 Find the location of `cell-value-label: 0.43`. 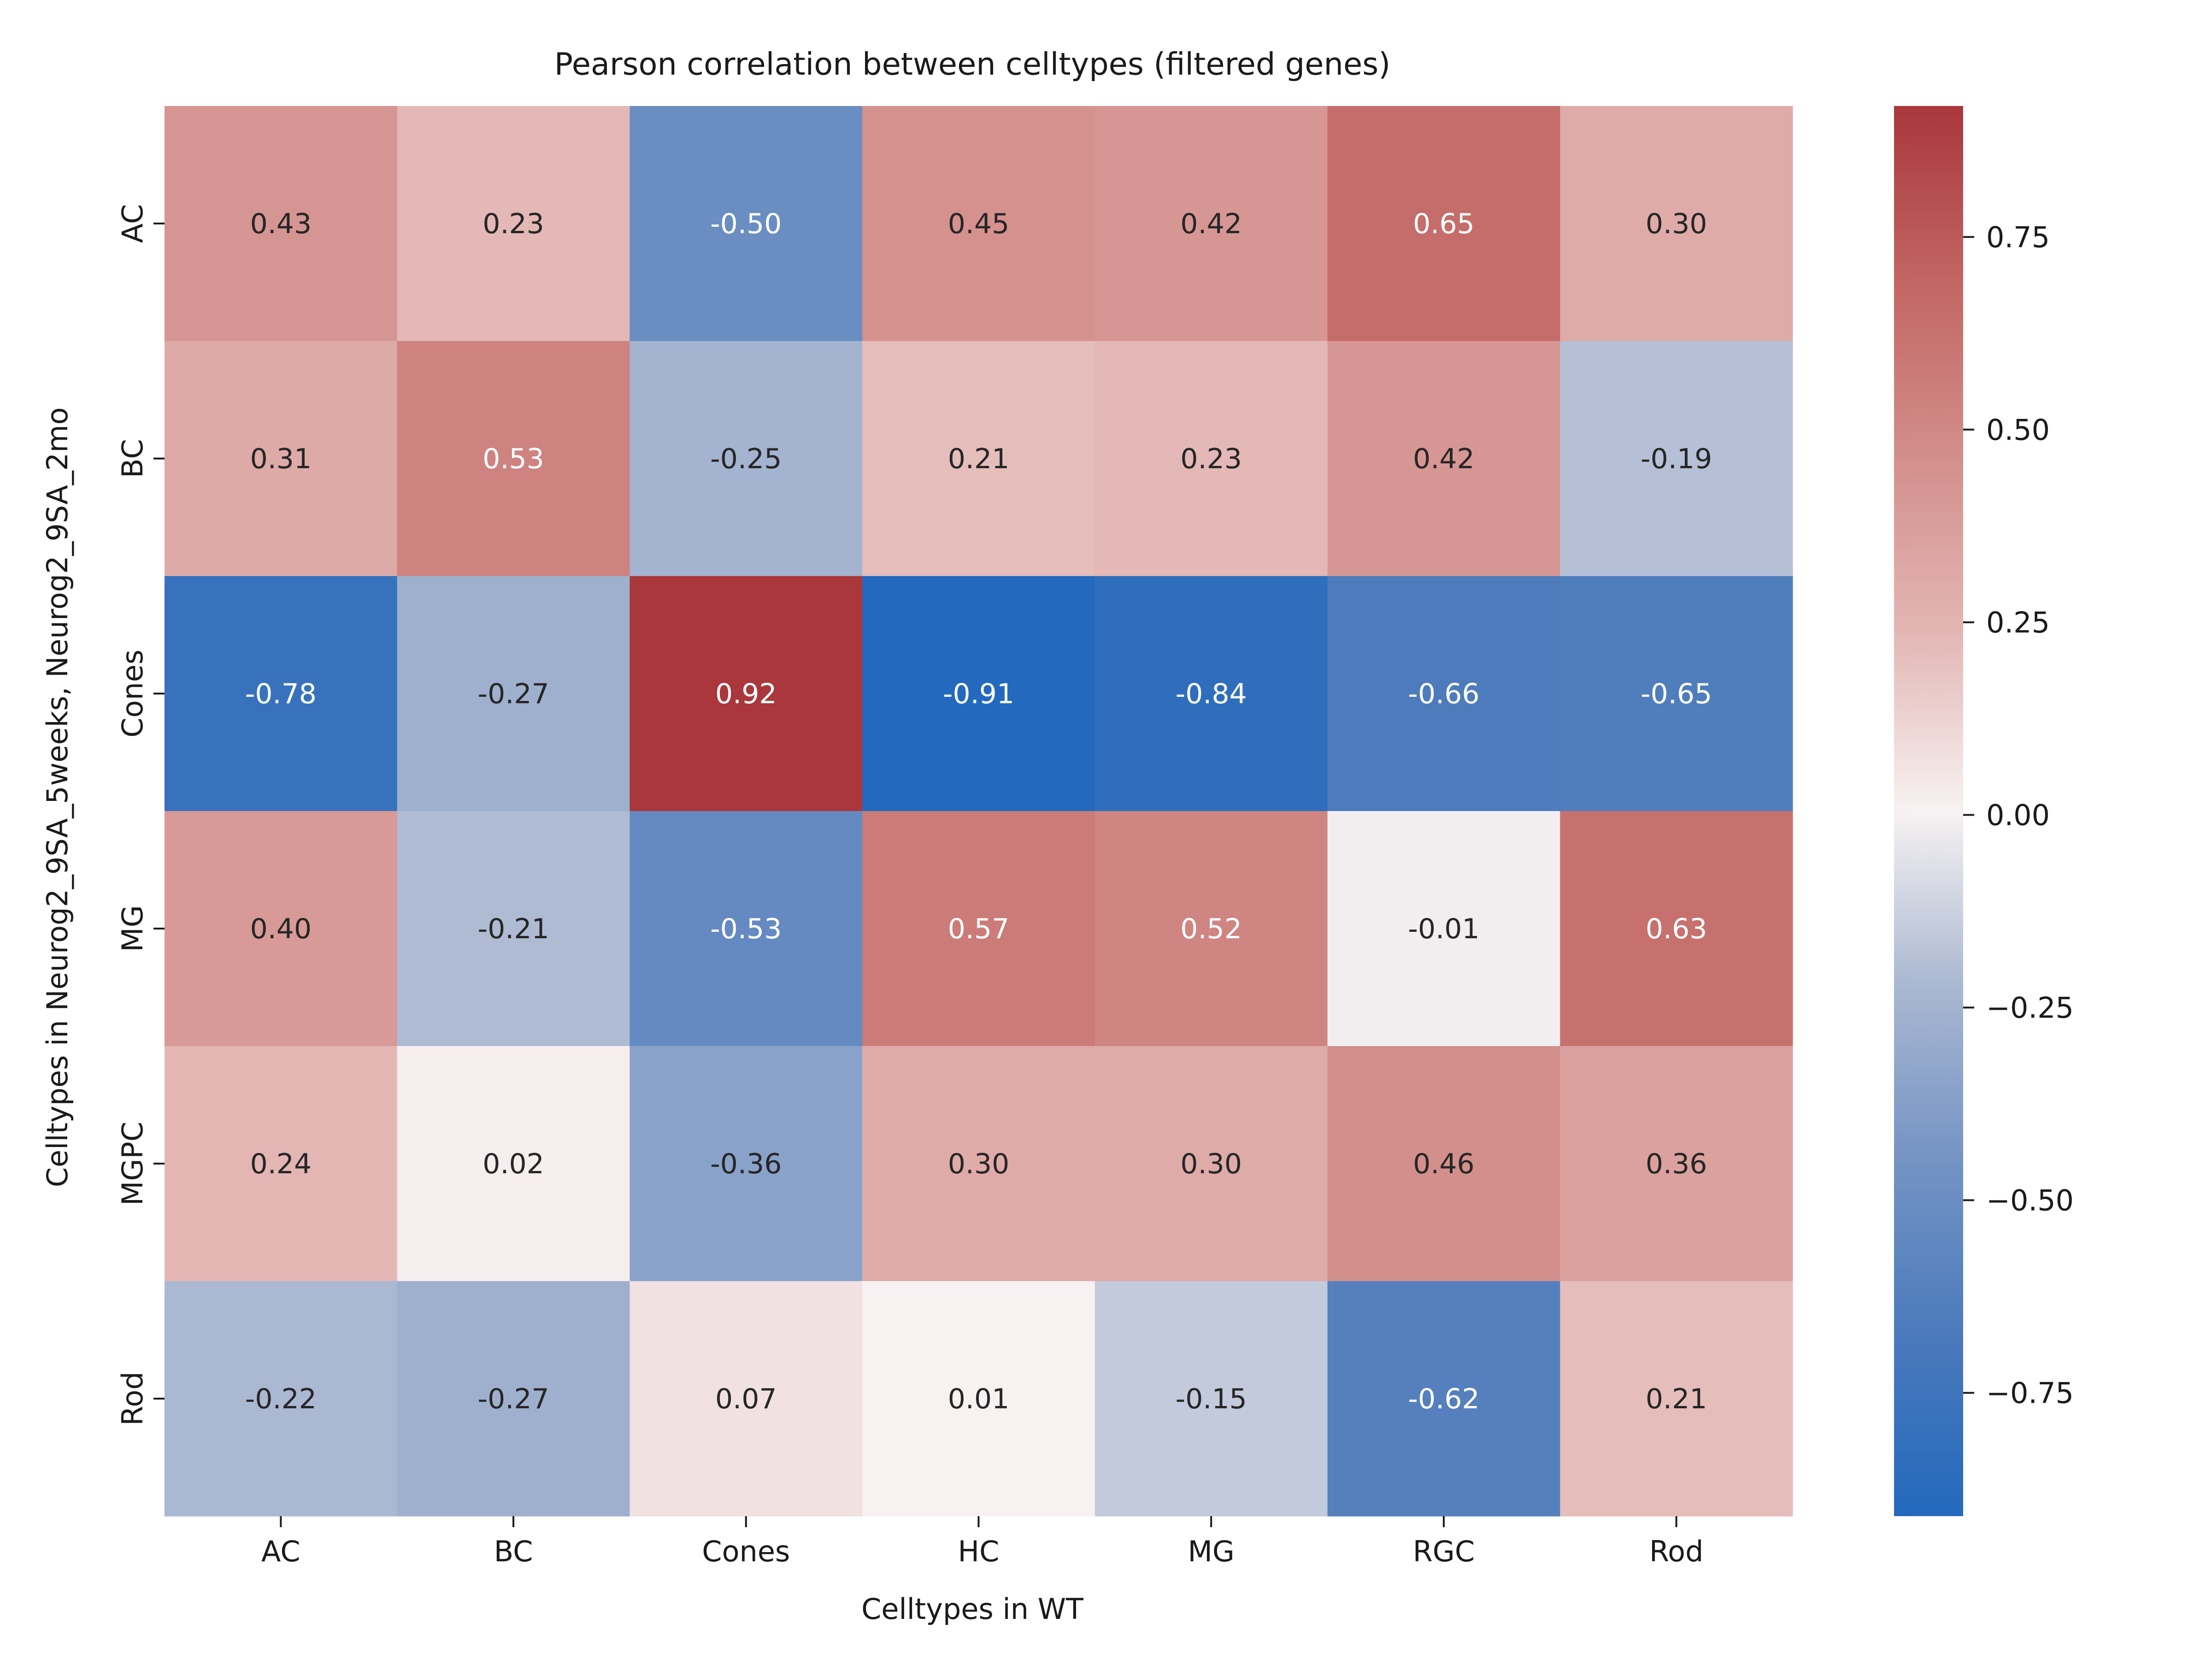

cell-value-label: 0.43 is located at coordinates (281, 224).